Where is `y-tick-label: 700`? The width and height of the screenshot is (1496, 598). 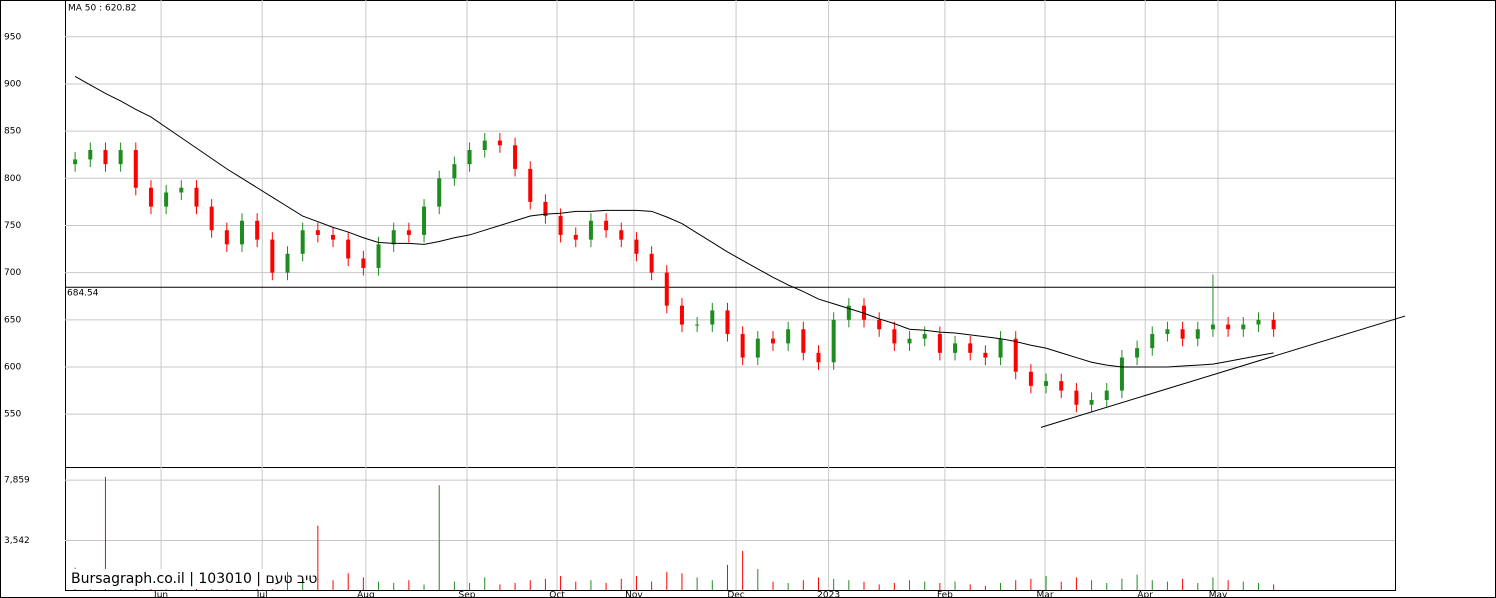 y-tick-label: 700 is located at coordinates (12, 273).